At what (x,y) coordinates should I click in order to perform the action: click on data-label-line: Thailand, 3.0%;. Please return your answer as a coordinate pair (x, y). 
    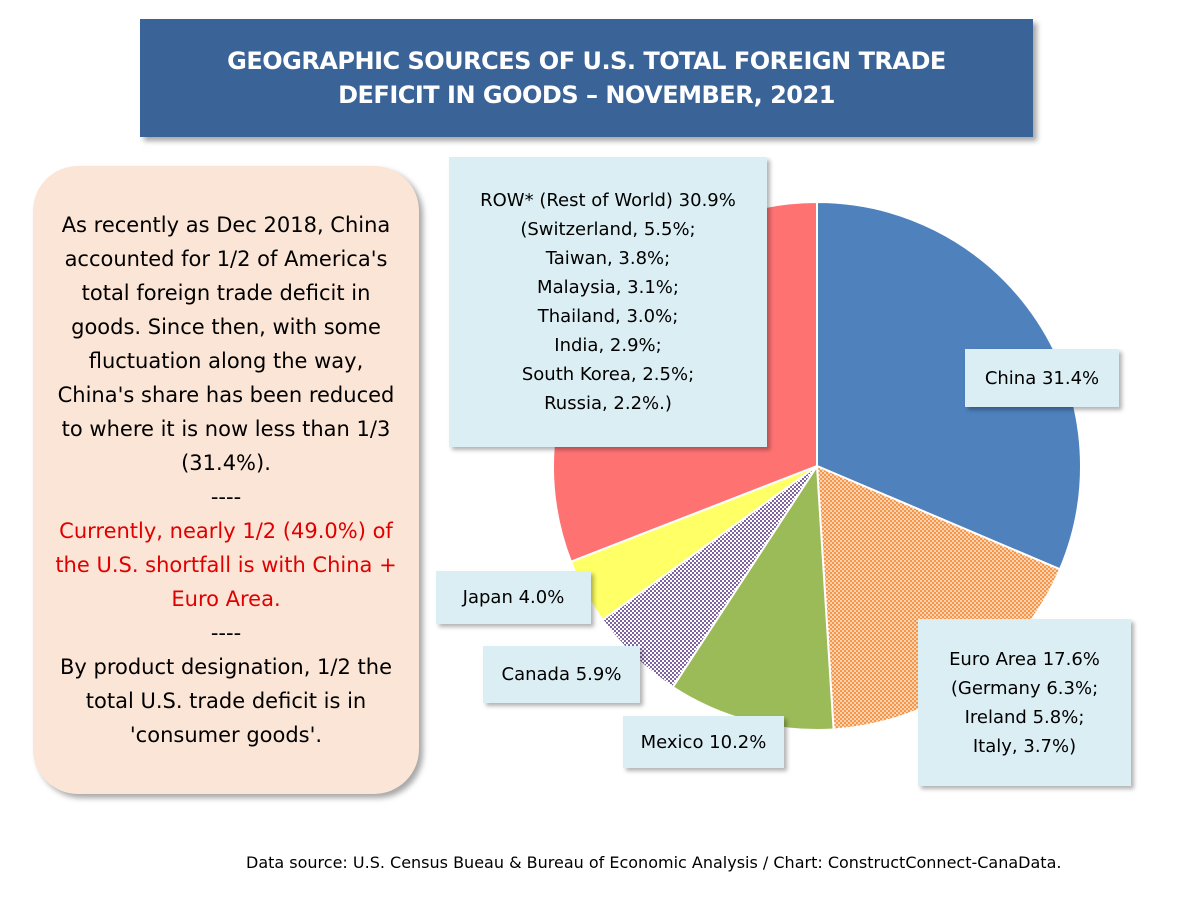
    Looking at the image, I should click on (608, 316).